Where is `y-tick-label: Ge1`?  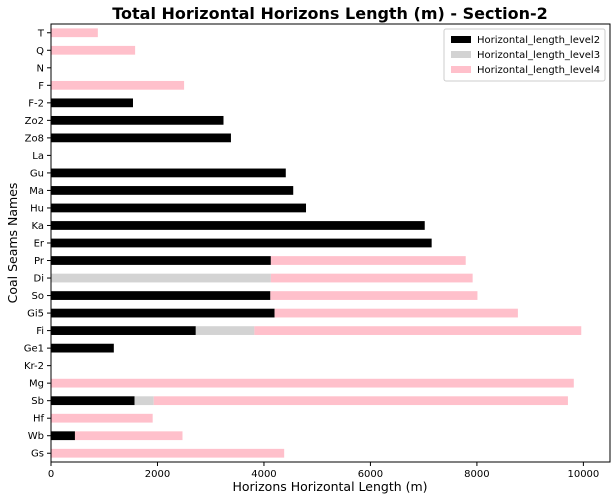 y-tick-label: Ge1 is located at coordinates (34, 349).